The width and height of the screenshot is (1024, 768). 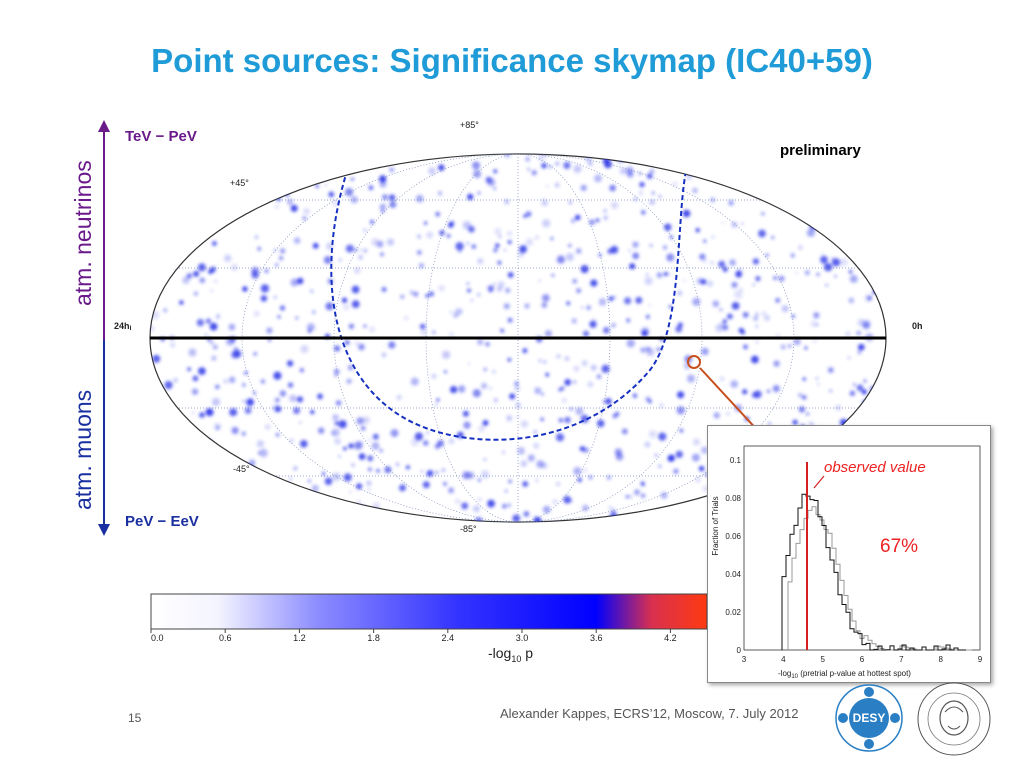 What do you see at coordinates (135, 718) in the screenshot?
I see `page-number: 15` at bounding box center [135, 718].